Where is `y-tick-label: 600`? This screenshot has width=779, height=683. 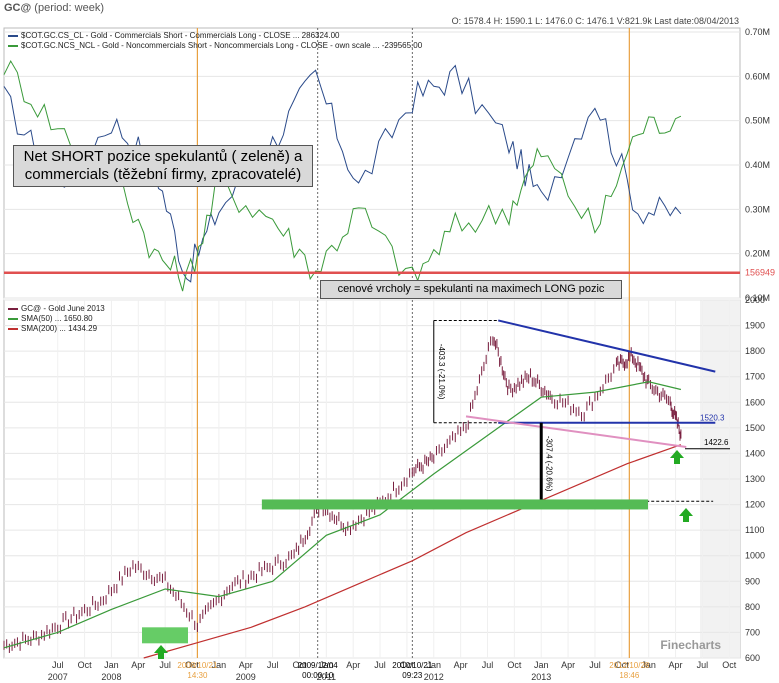
y-tick-label: 600 is located at coordinates (752, 658).